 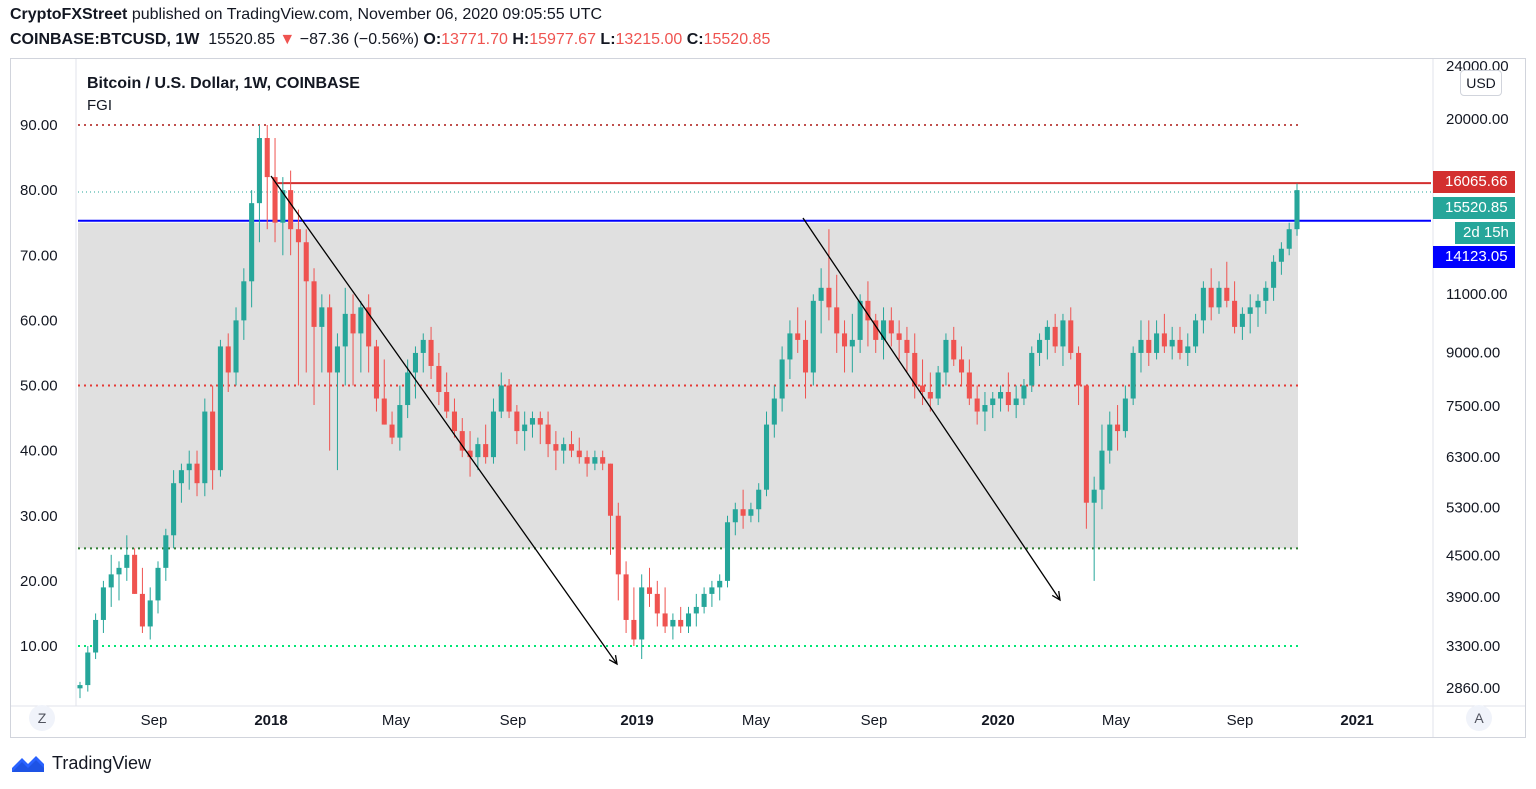 I want to click on fgi-tick-label: 90.00, so click(x=39, y=125).